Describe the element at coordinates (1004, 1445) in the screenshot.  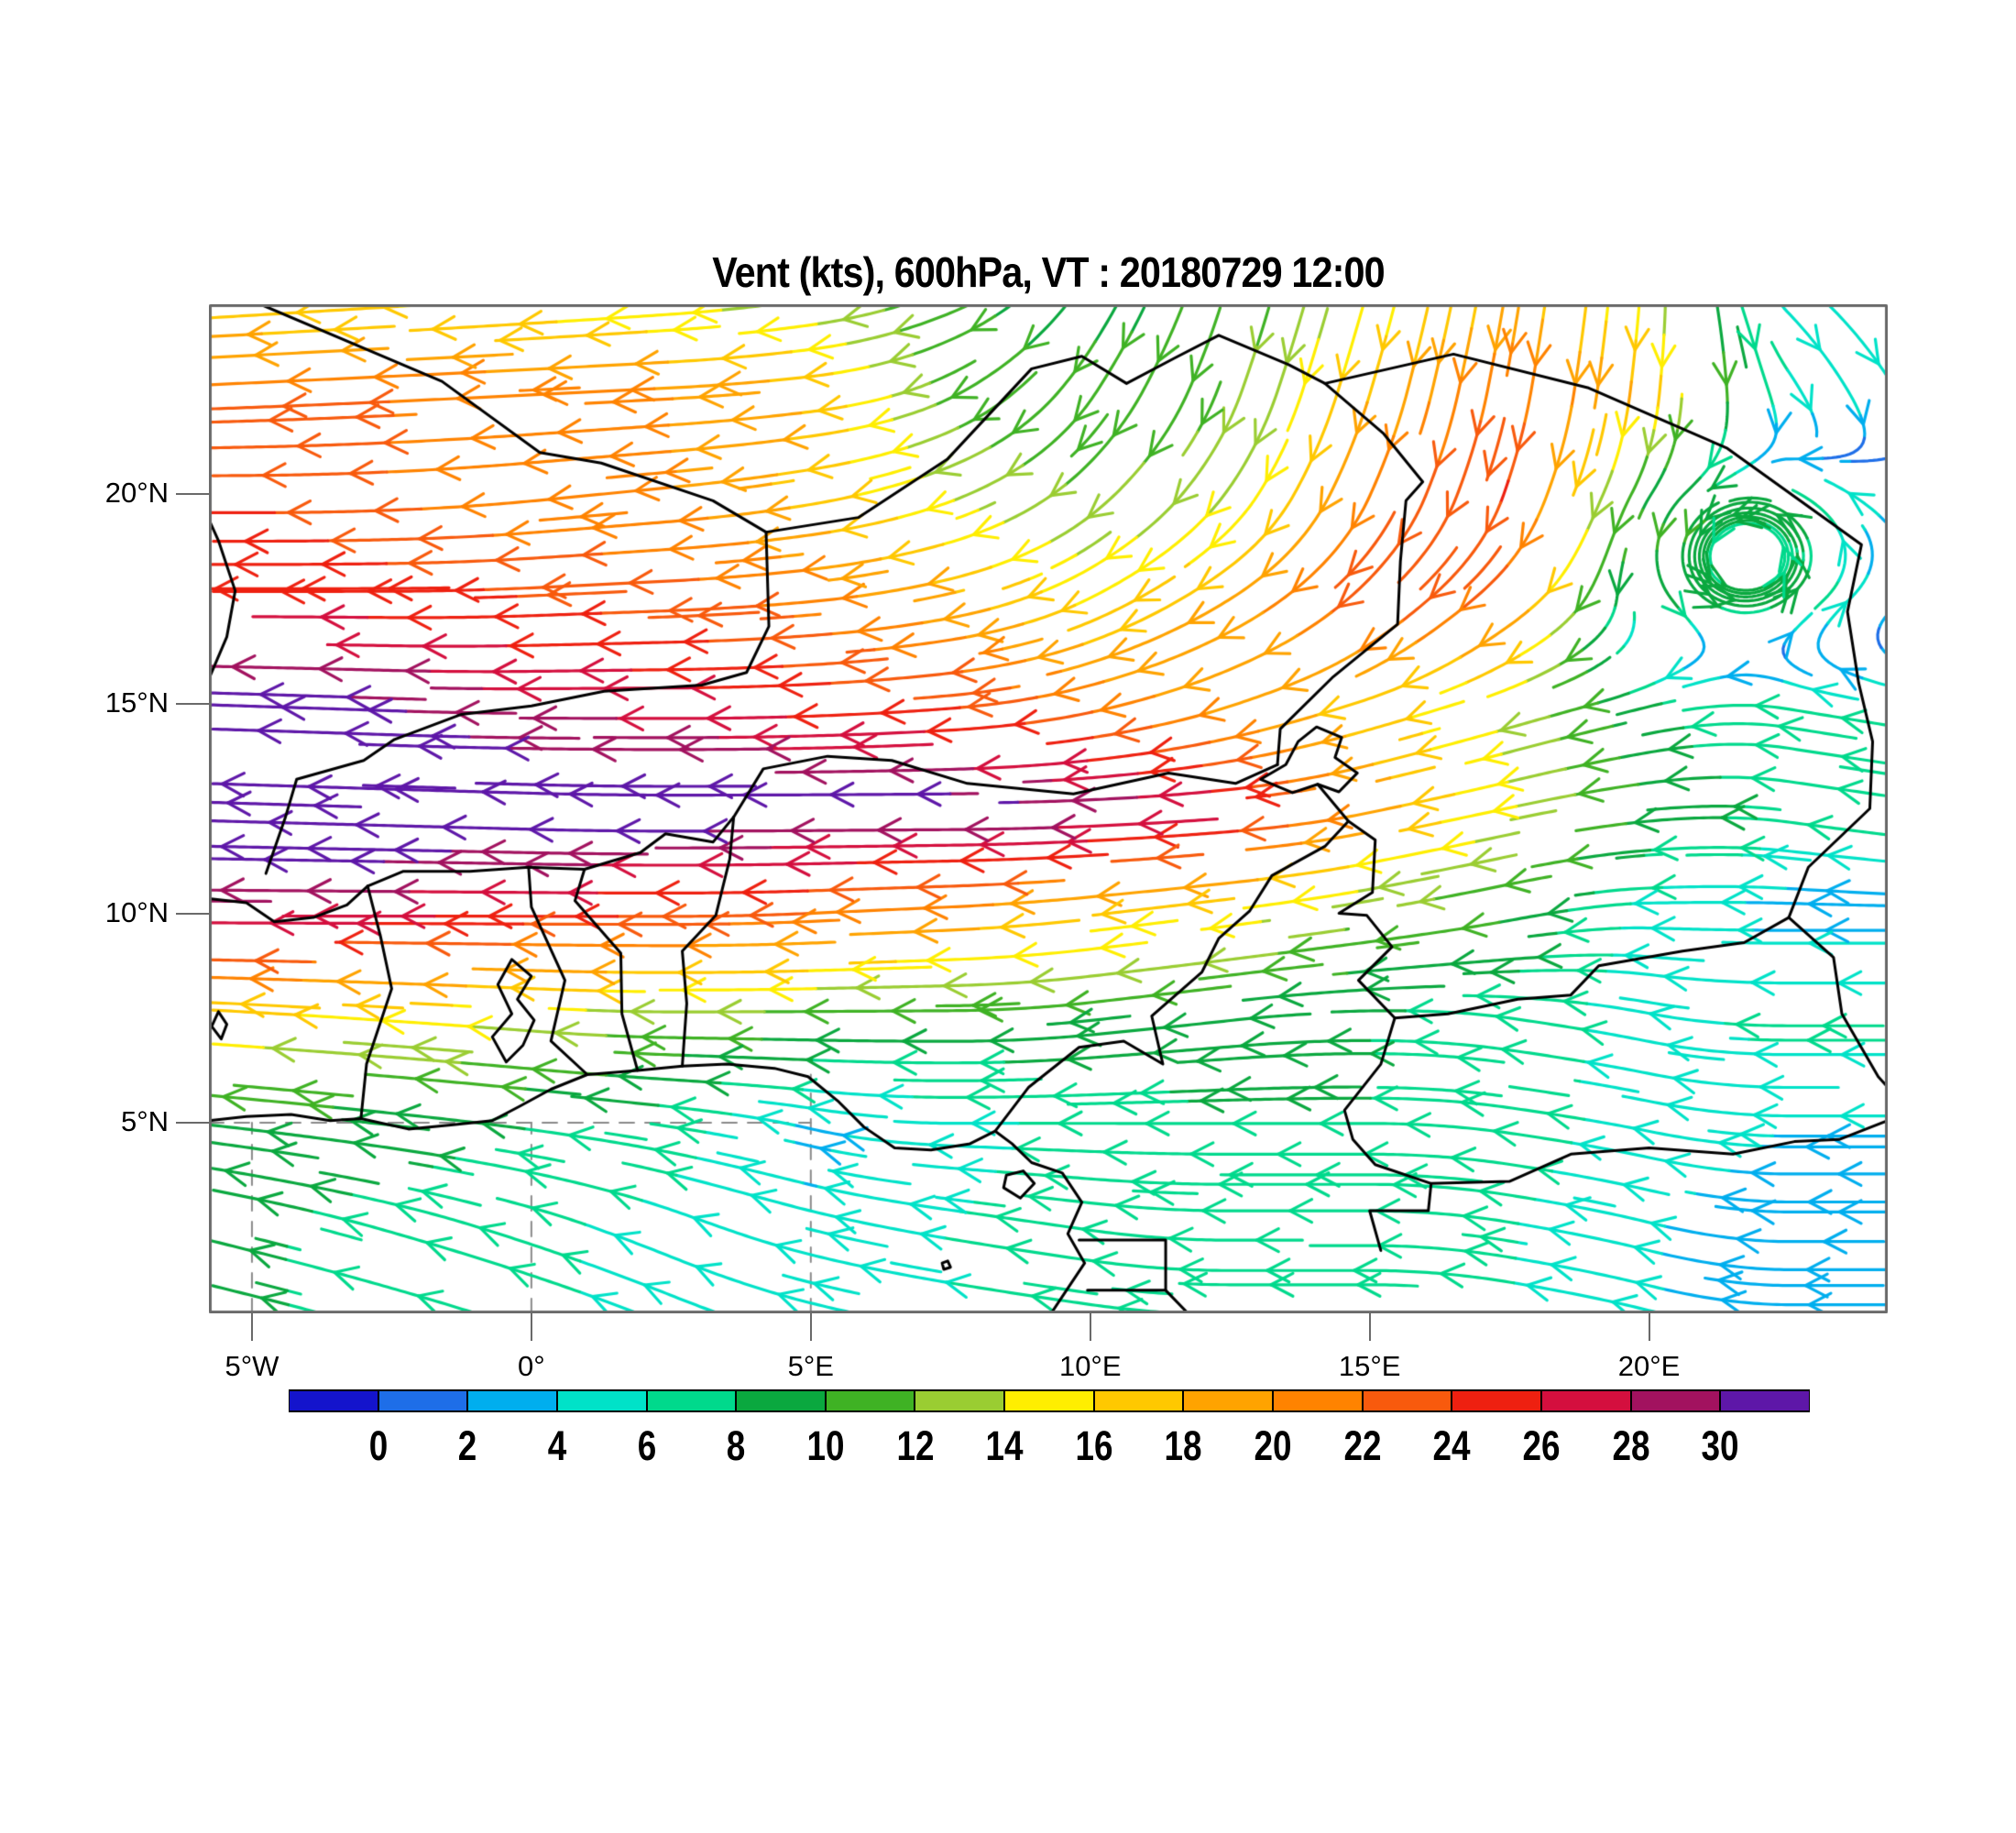
I see `colorbar-tick-label: 14` at that location.